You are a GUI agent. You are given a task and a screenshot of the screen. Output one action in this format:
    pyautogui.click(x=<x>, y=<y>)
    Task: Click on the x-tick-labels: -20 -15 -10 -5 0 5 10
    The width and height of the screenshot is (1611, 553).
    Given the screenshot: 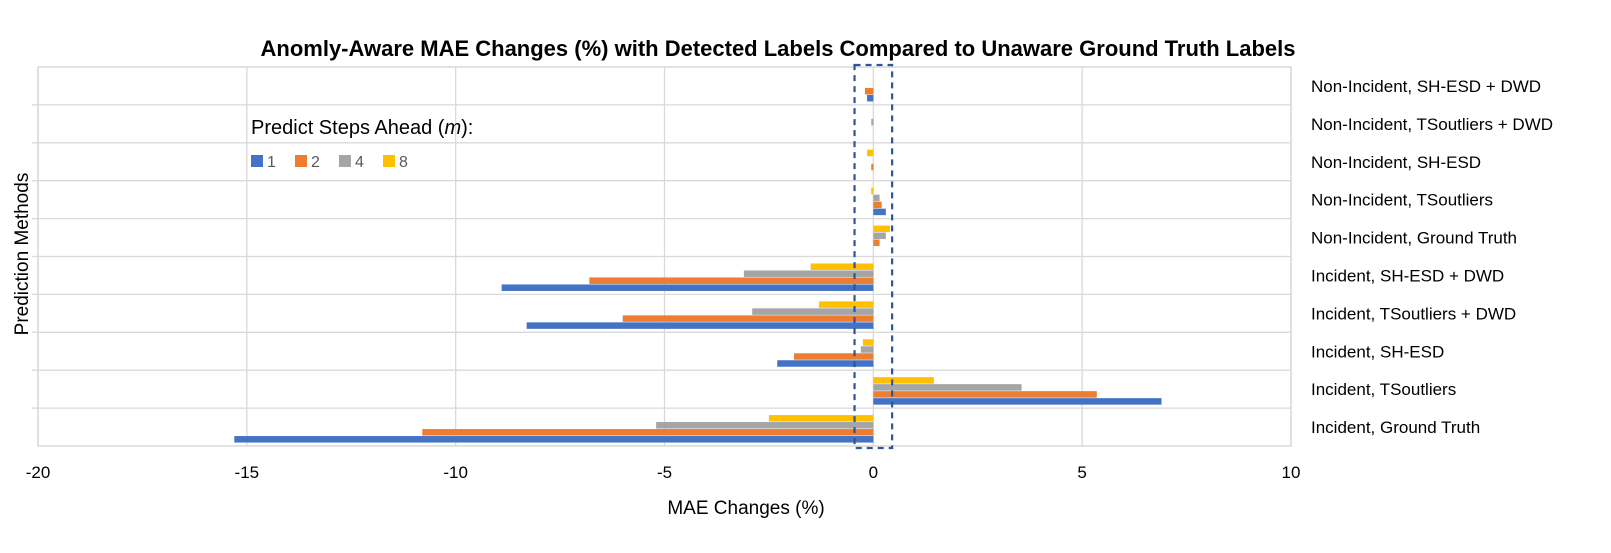 What is the action you would take?
    pyautogui.click(x=663, y=472)
    